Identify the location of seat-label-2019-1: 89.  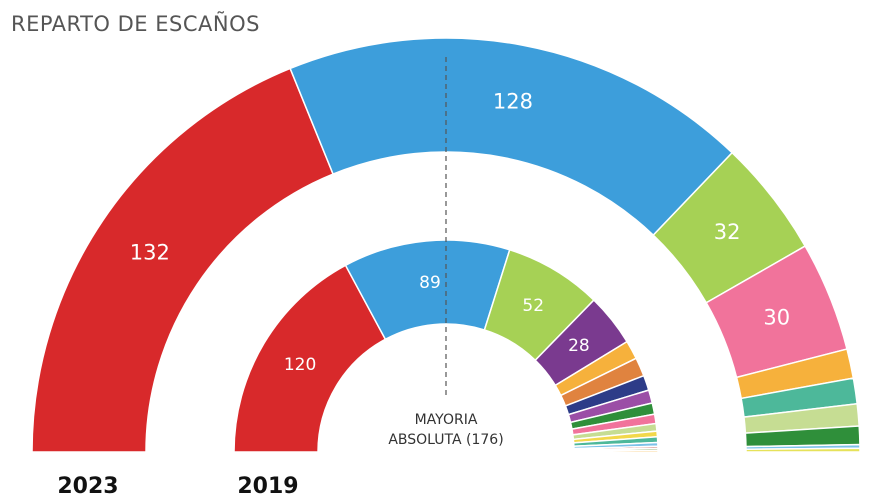
(430, 283).